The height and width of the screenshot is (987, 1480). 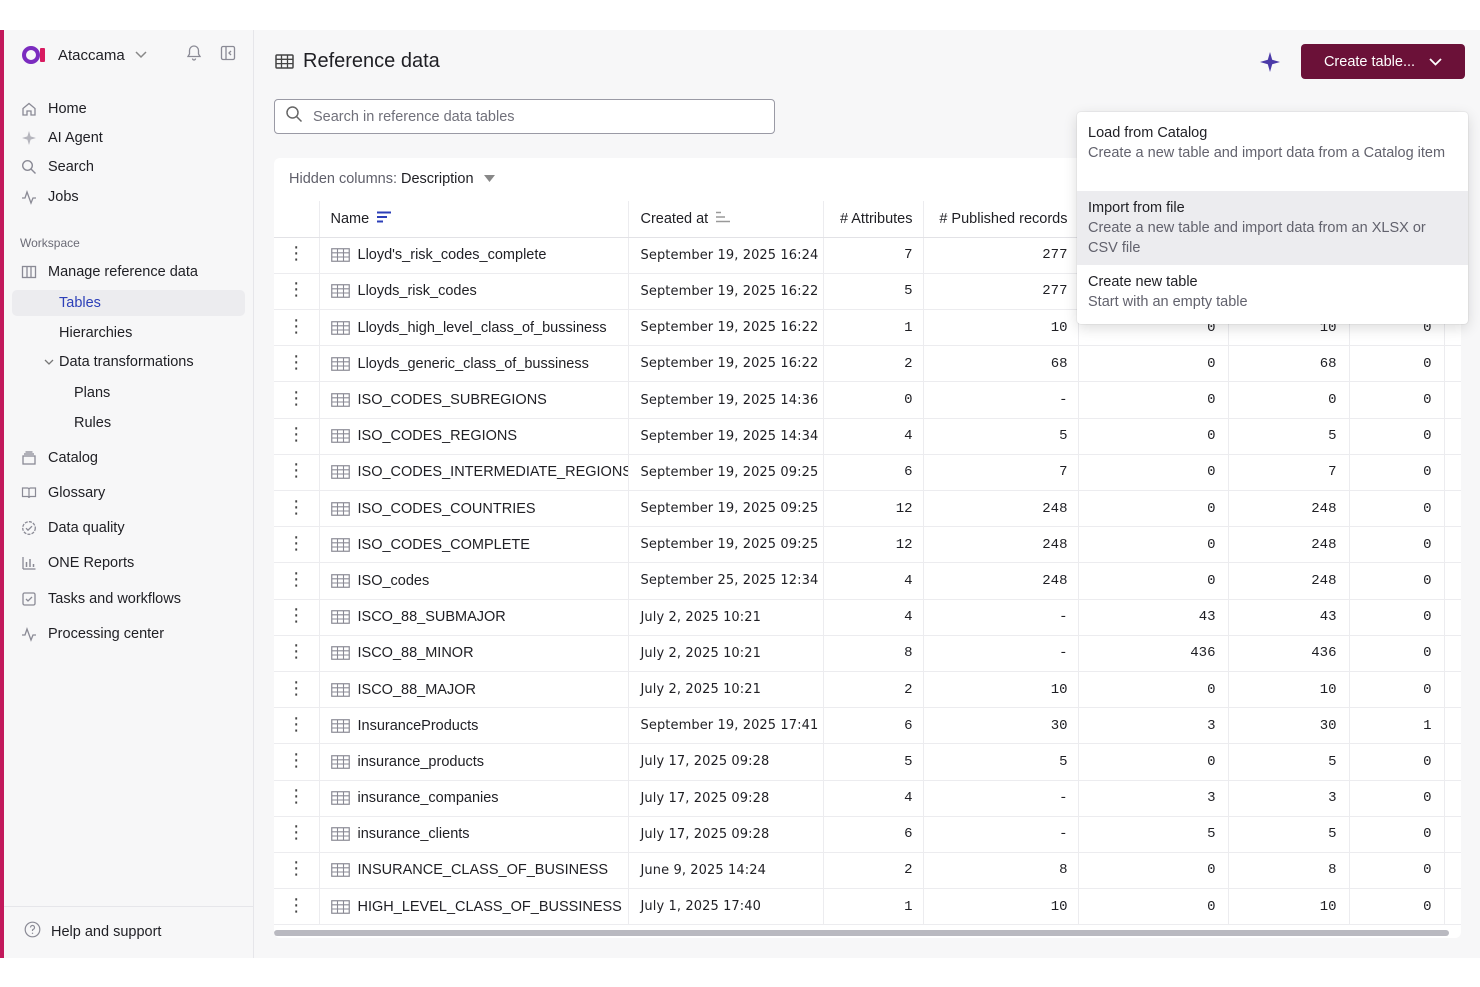 What do you see at coordinates (473, 834) in the screenshot?
I see `name-cell: insurance_clients` at bounding box center [473, 834].